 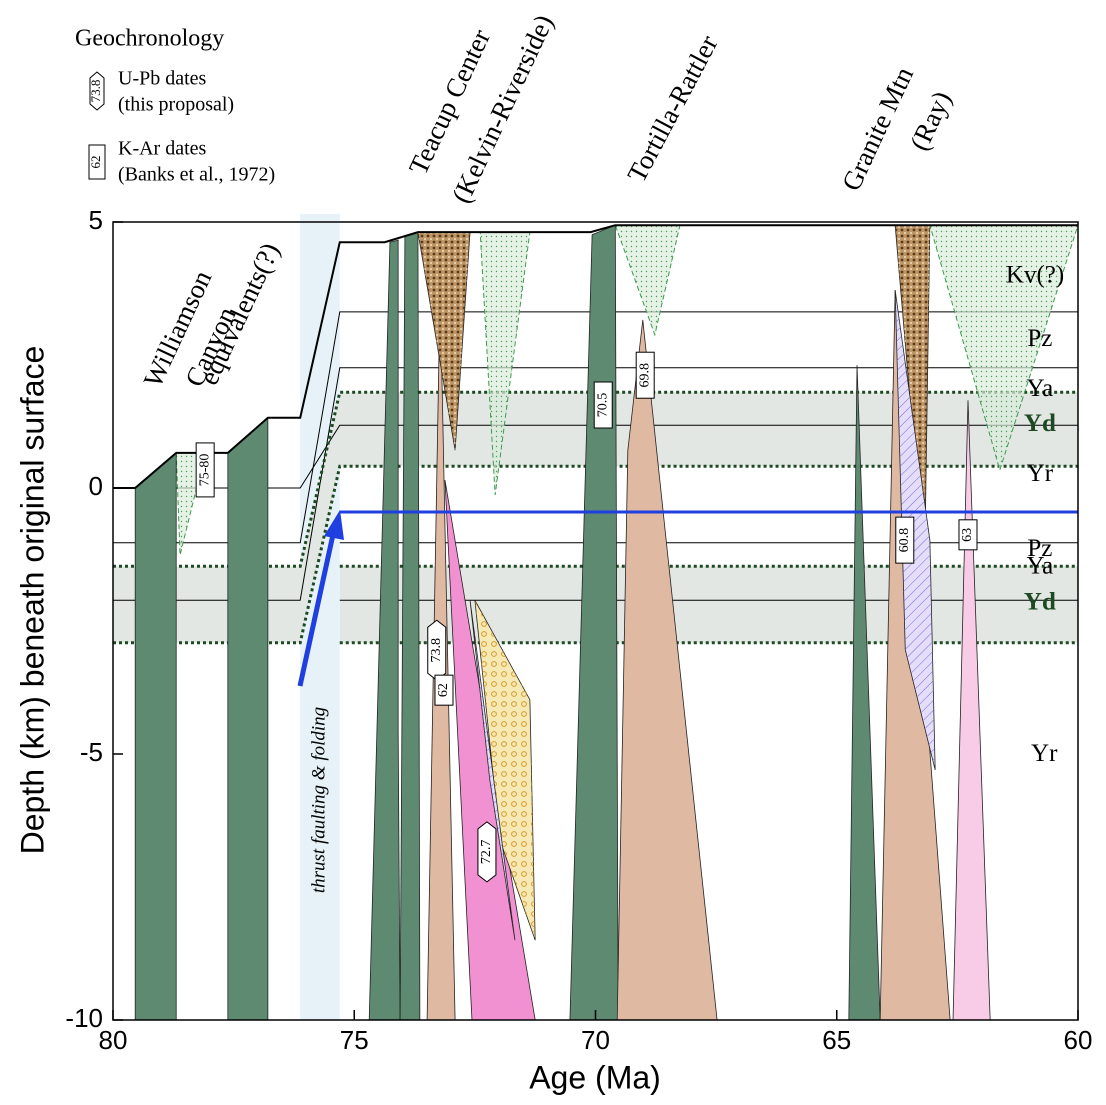 I want to click on legend-text: (Banks et al., 1972), so click(x=196, y=175).